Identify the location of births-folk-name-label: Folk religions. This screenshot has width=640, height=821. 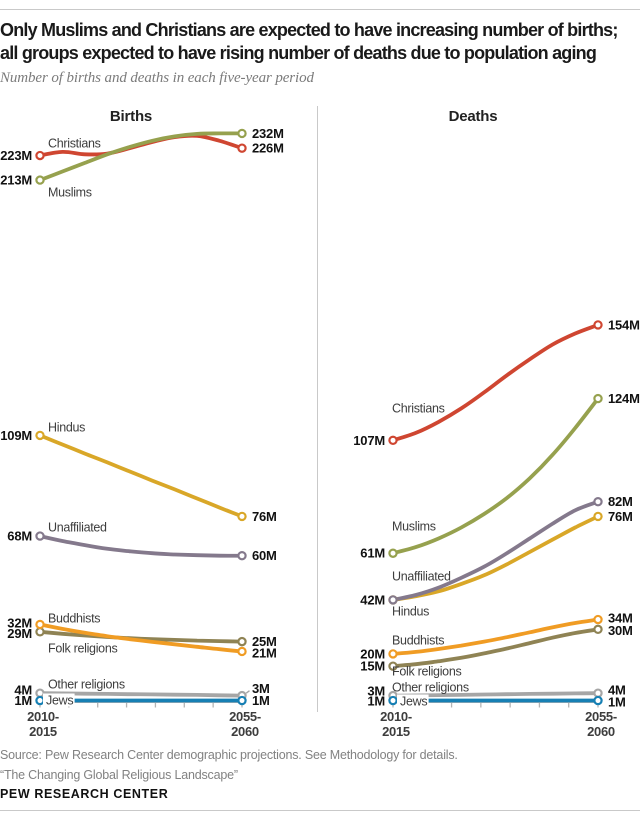
(82, 649).